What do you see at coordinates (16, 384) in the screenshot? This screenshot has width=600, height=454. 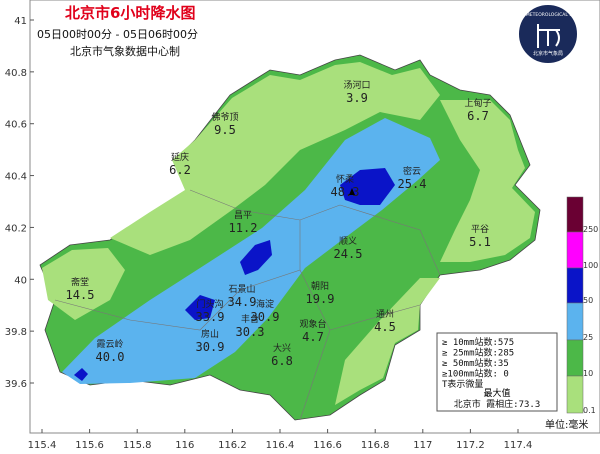 I see `y-tick-label: 39.6` at bounding box center [16, 384].